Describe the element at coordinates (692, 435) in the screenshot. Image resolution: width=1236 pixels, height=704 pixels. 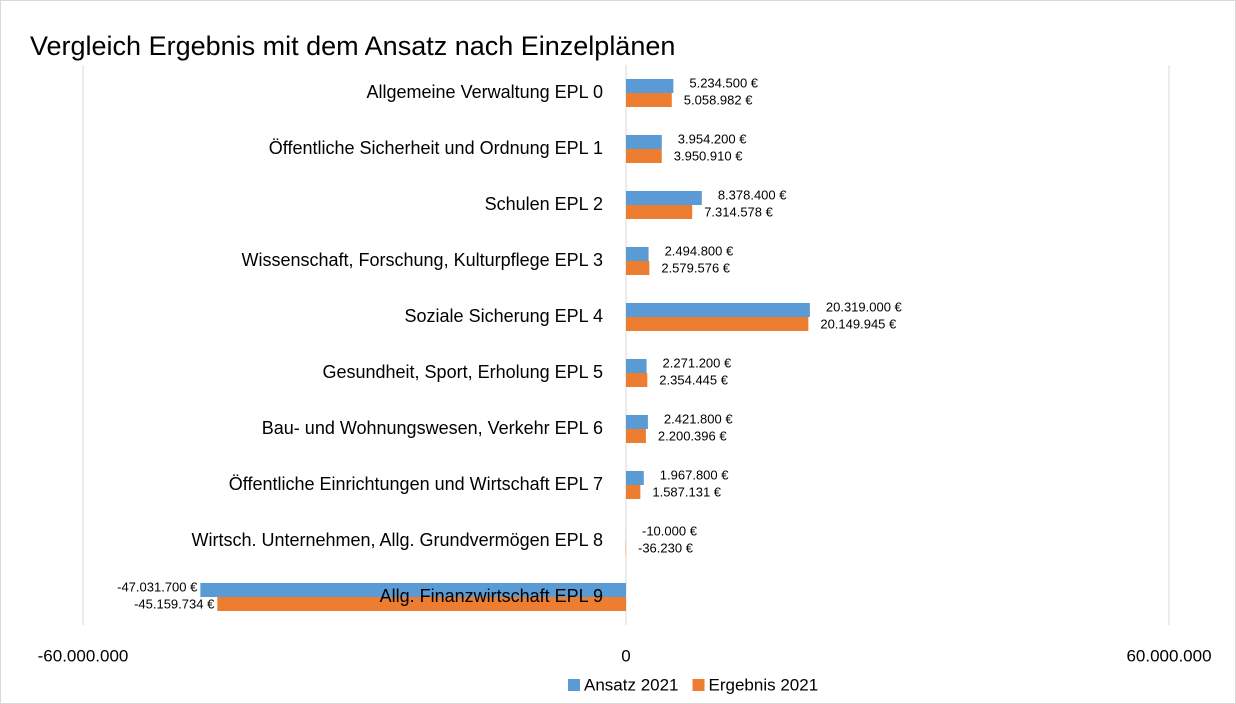
I see `data-label: 2.200.396 €` at that location.